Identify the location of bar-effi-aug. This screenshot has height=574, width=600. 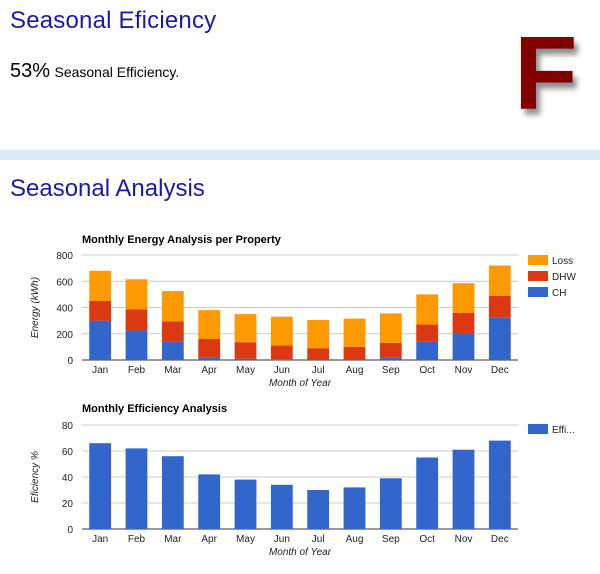
(354, 508).